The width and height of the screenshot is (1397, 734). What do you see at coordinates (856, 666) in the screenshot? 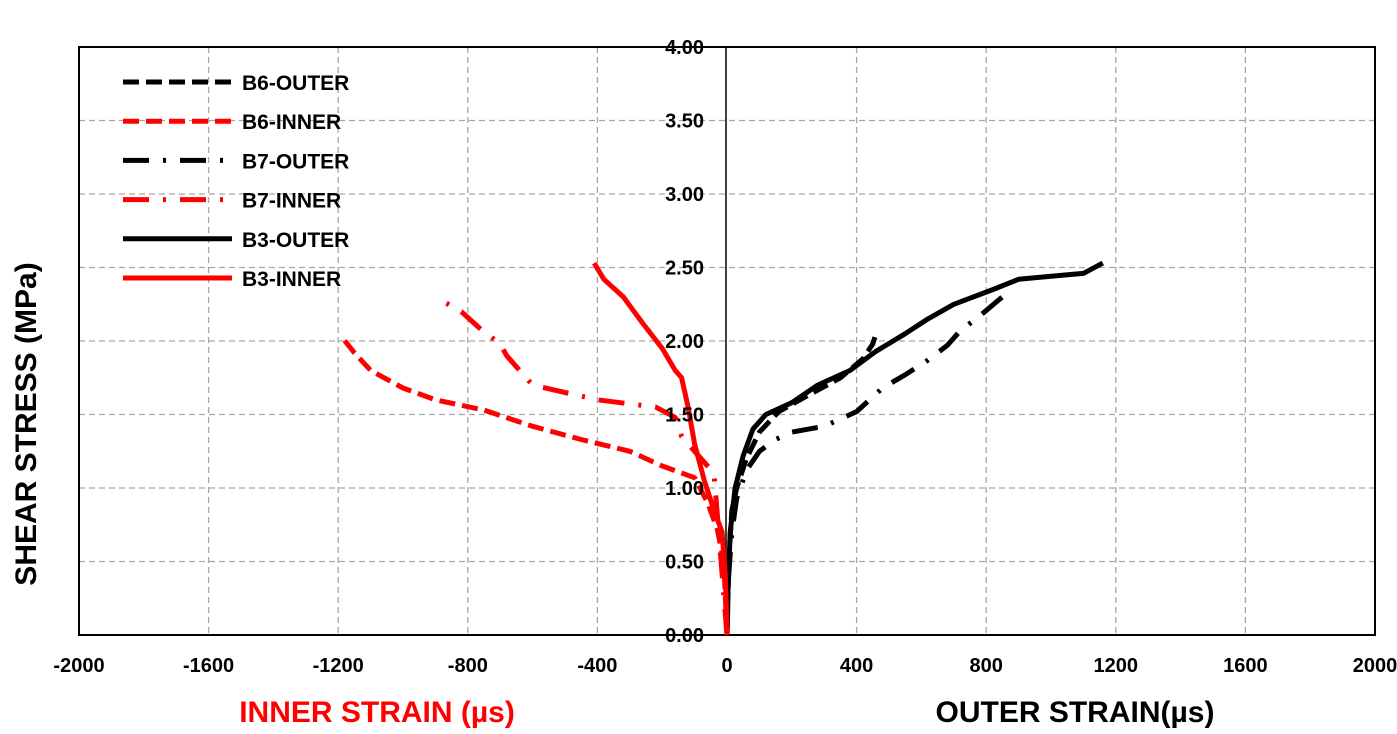
I see `x-tick-label: 400` at bounding box center [856, 666].